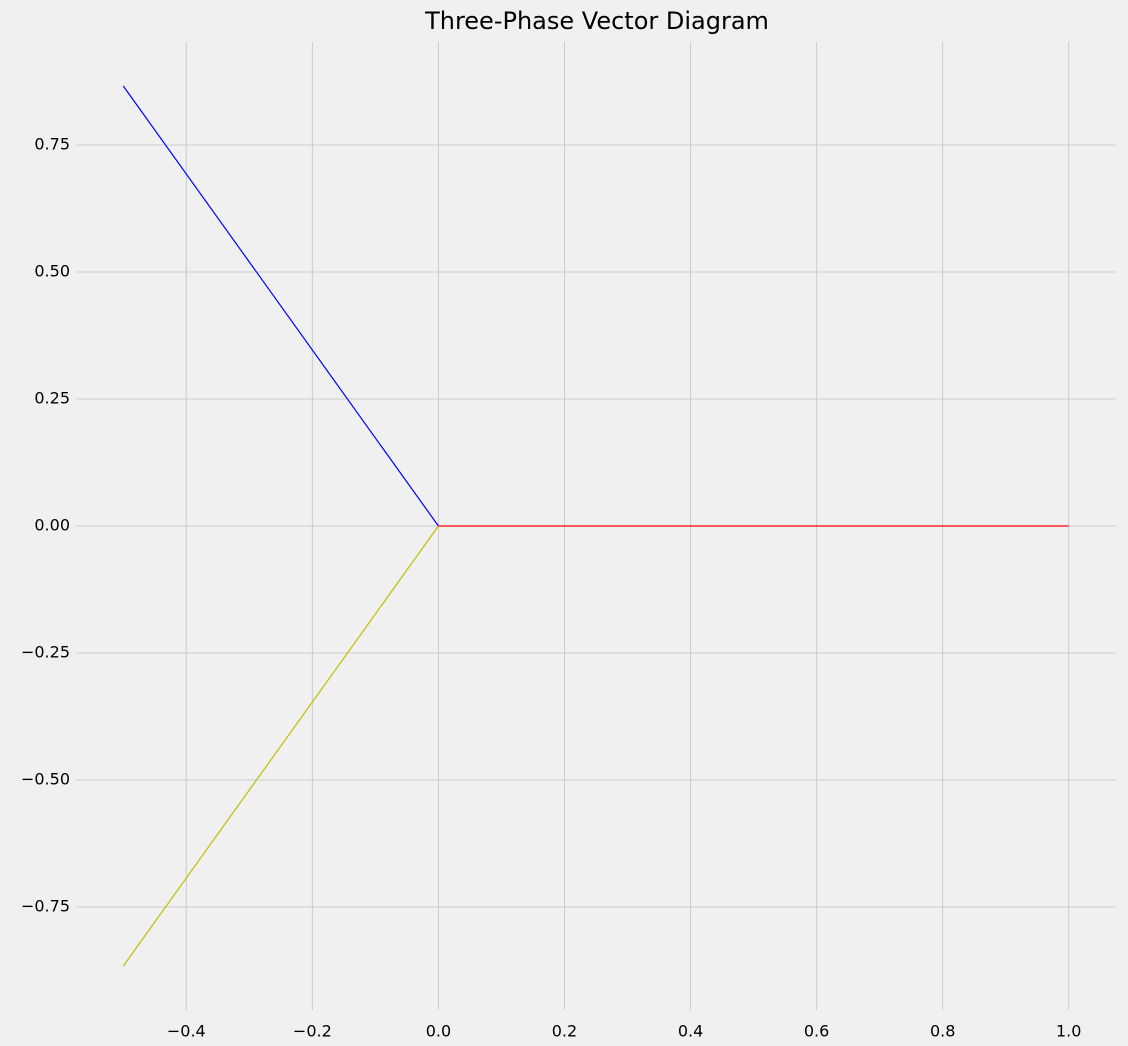 The width and height of the screenshot is (1128, 1046). Describe the element at coordinates (438, 1031) in the screenshot. I see `x-tick-label: 0.0` at that location.